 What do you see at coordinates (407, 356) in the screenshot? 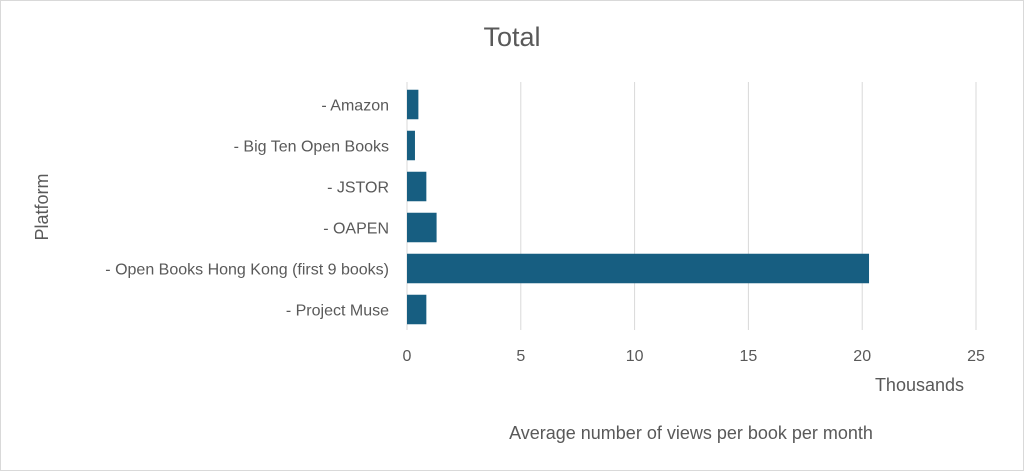
I see `x-tick-label: 0` at bounding box center [407, 356].